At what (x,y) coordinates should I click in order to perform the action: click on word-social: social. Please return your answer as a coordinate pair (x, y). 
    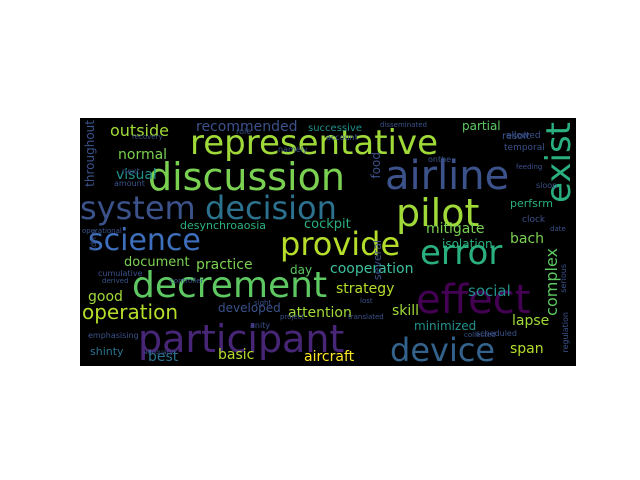
    Looking at the image, I should click on (489, 291).